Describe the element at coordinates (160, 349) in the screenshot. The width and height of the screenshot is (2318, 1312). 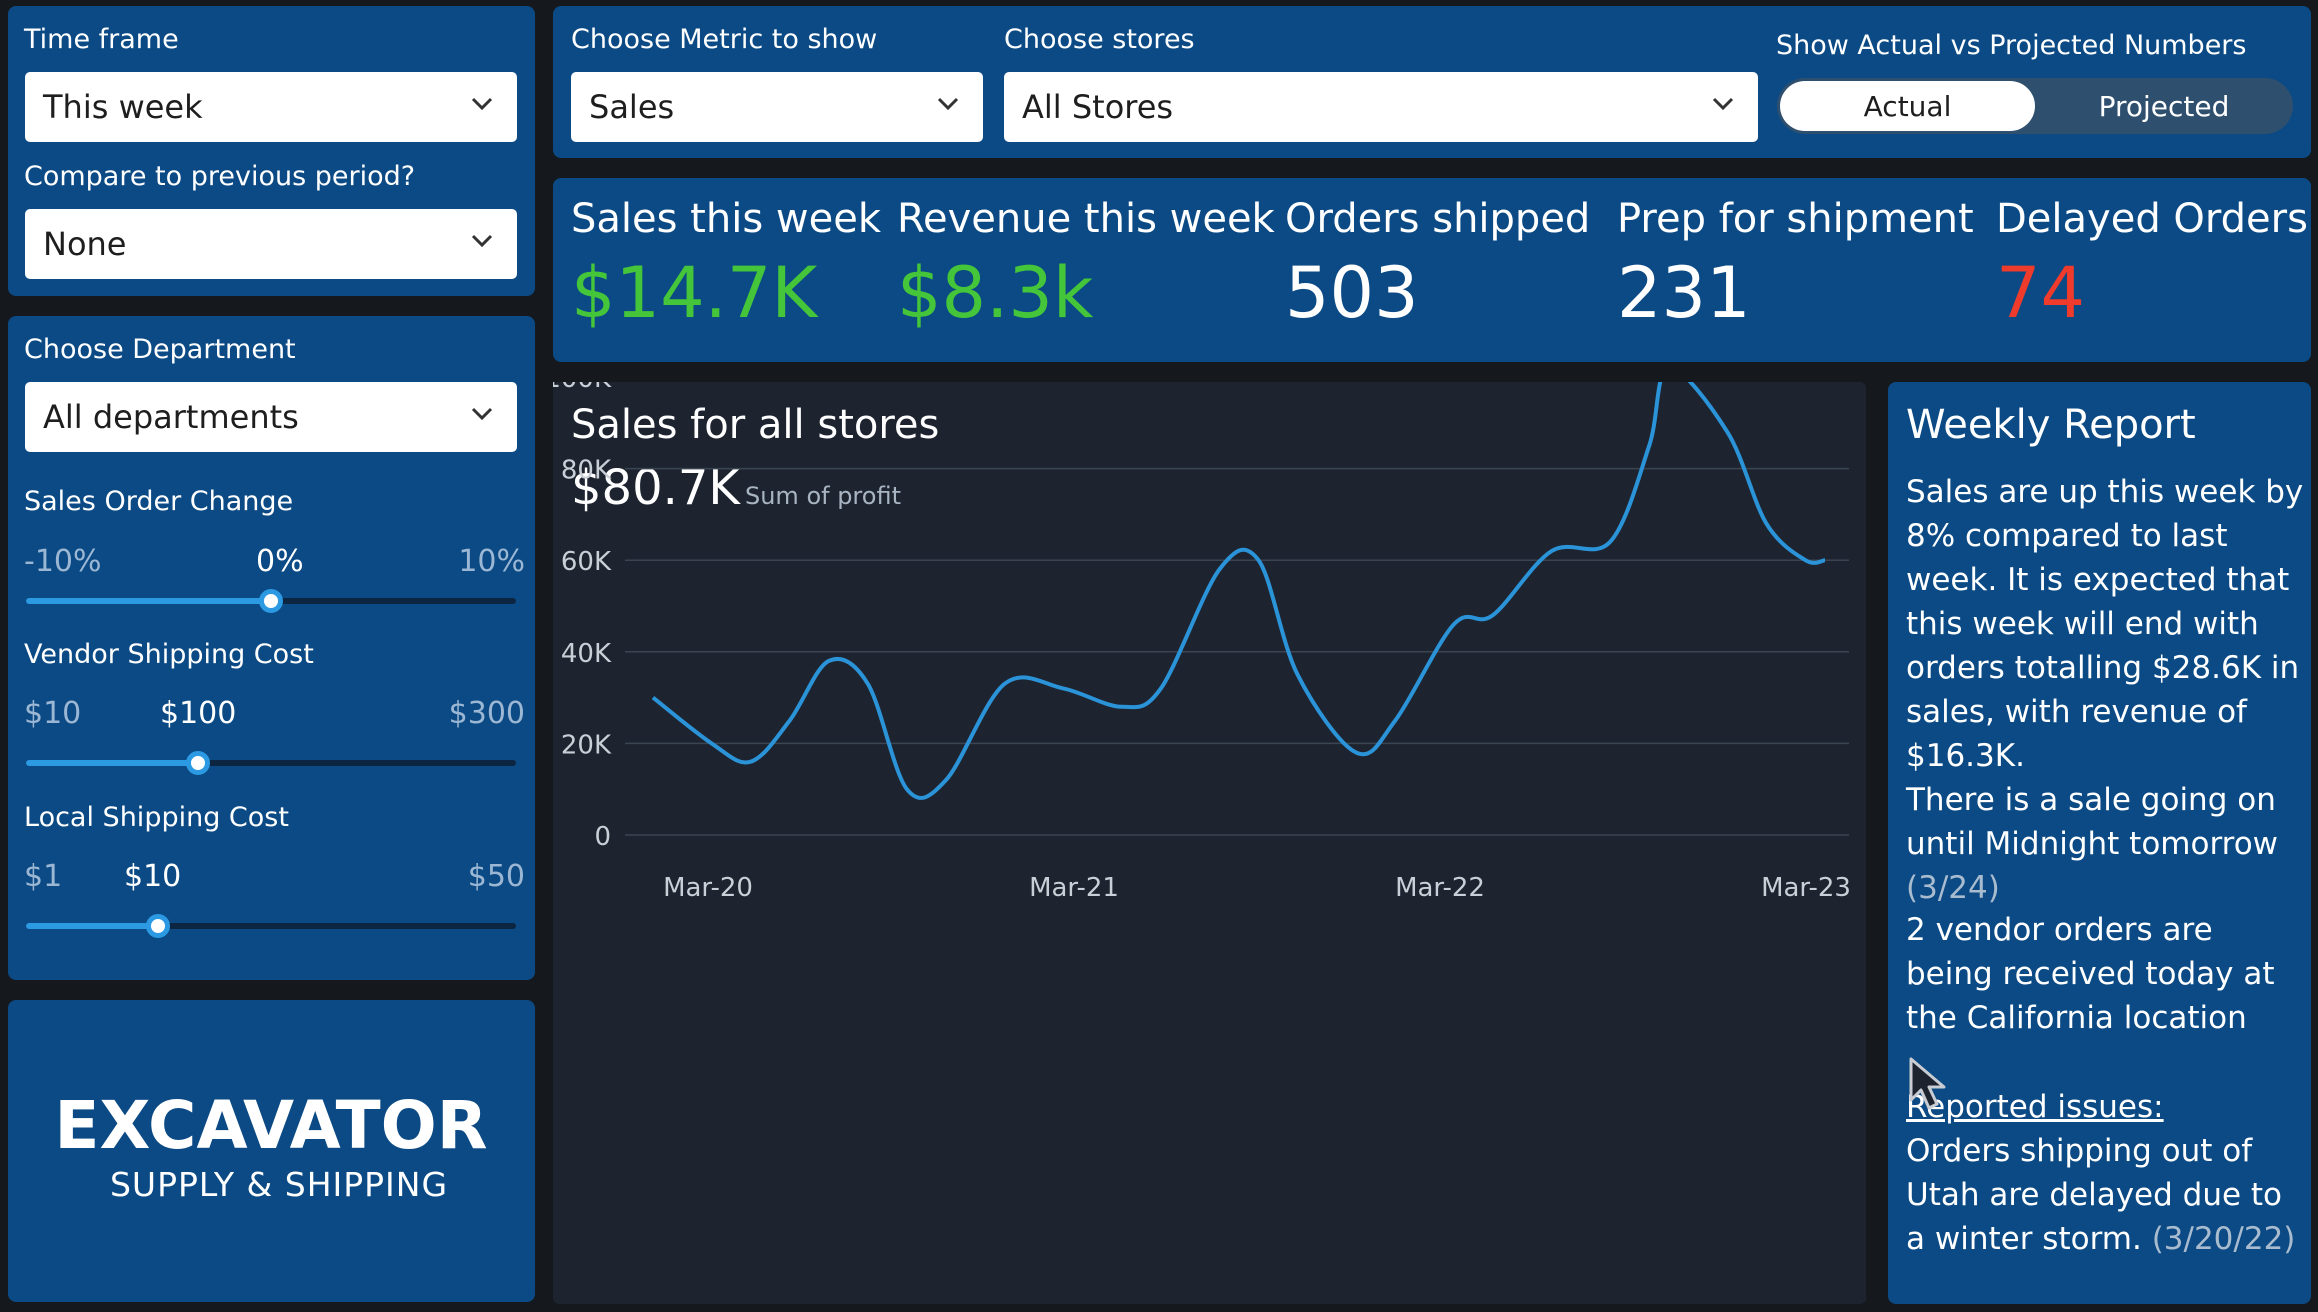
I see `department-label: Choose Department` at that location.